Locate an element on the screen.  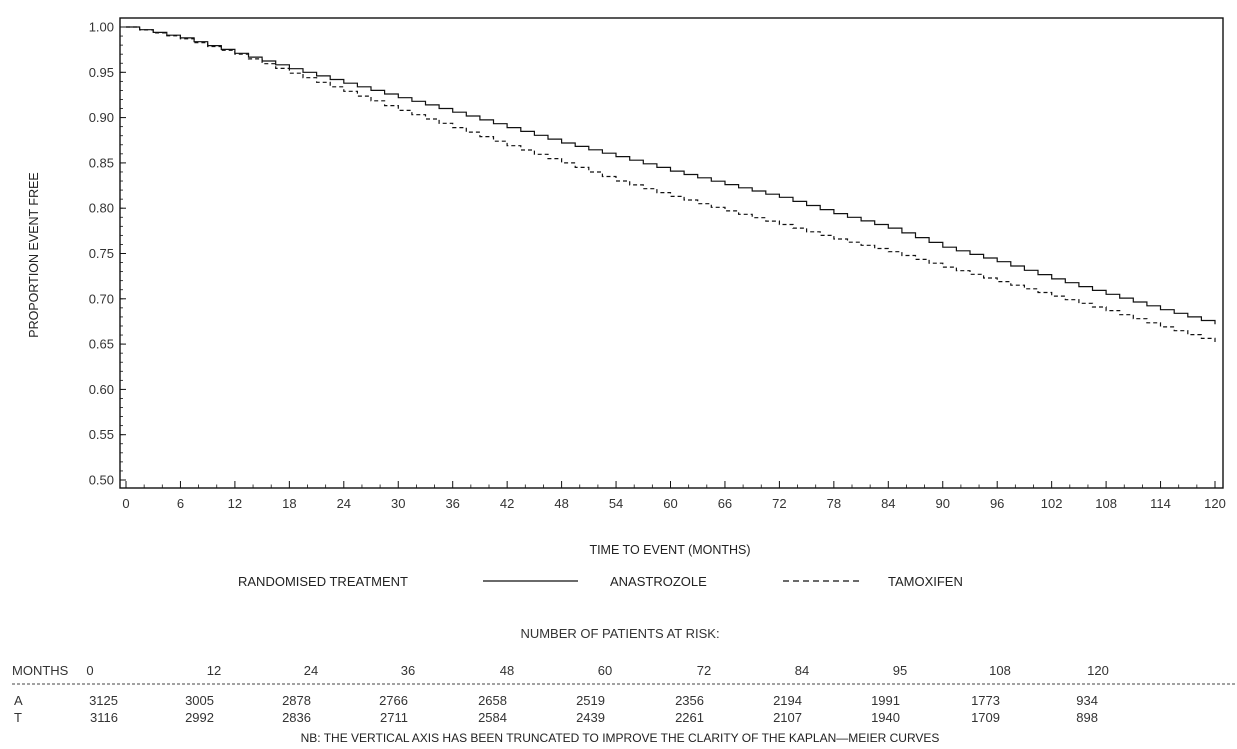
x-tick-label: 24 is located at coordinates (344, 503).